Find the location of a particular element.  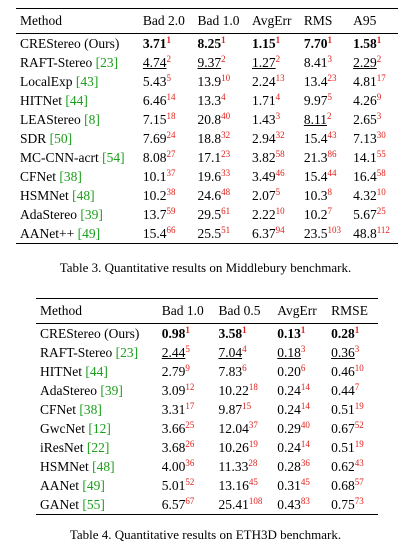

table-row: HSMNet [48] 4.0036 11.3328 0.2836 0.6243 is located at coordinates (207, 466).